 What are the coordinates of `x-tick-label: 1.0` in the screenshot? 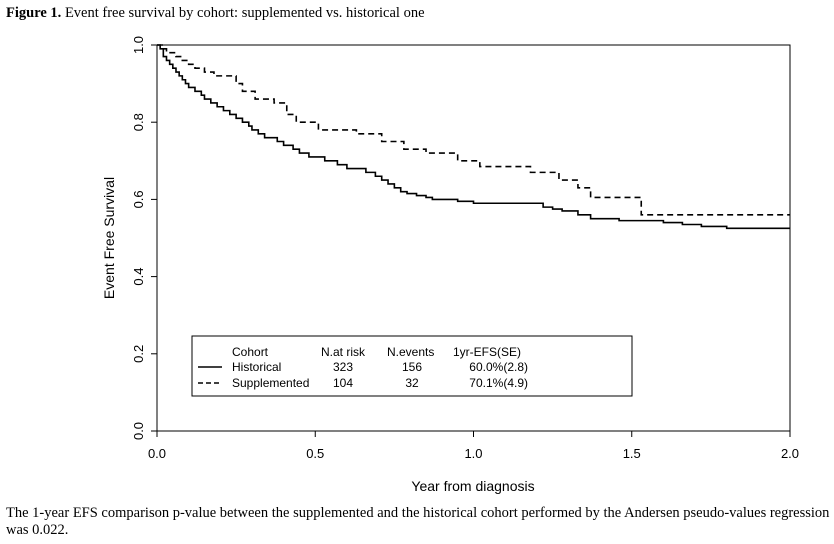 It's located at (473, 453).